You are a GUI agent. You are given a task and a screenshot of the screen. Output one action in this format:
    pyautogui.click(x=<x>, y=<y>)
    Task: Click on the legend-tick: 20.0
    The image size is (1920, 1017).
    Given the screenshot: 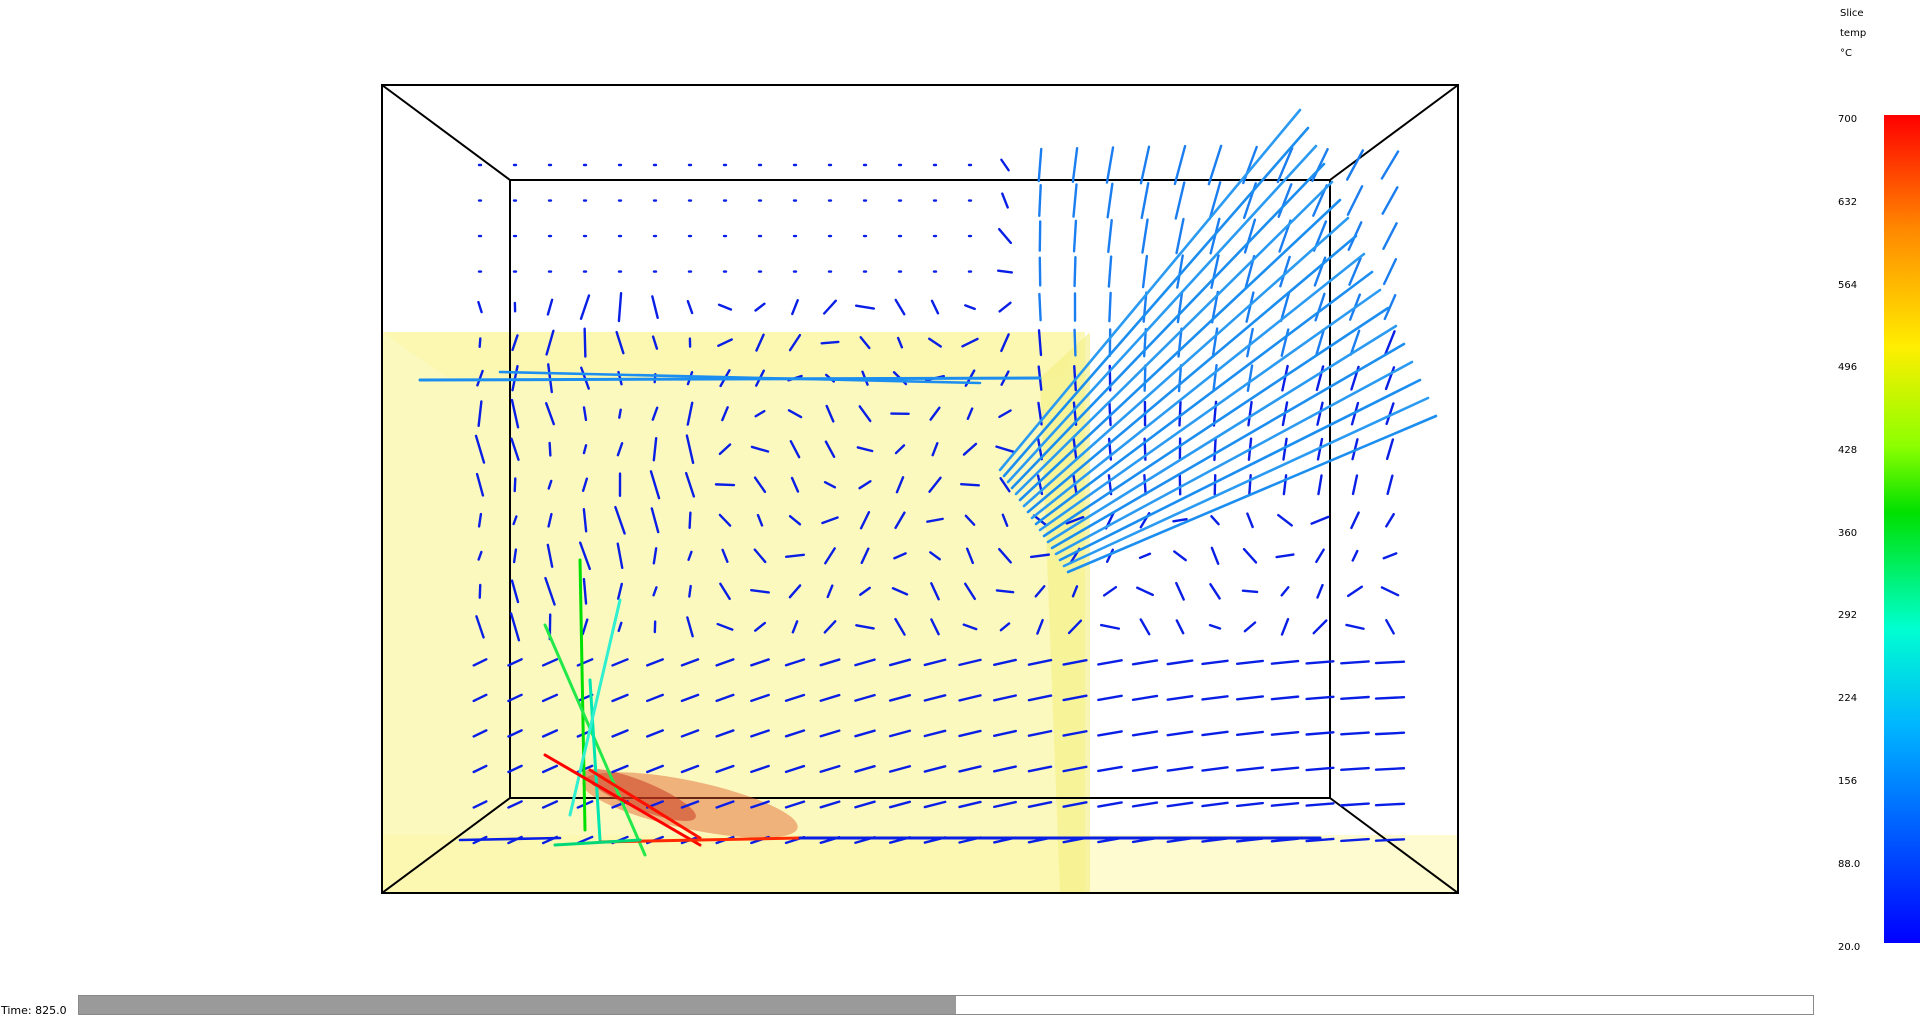 What is the action you would take?
    pyautogui.click(x=1849, y=947)
    